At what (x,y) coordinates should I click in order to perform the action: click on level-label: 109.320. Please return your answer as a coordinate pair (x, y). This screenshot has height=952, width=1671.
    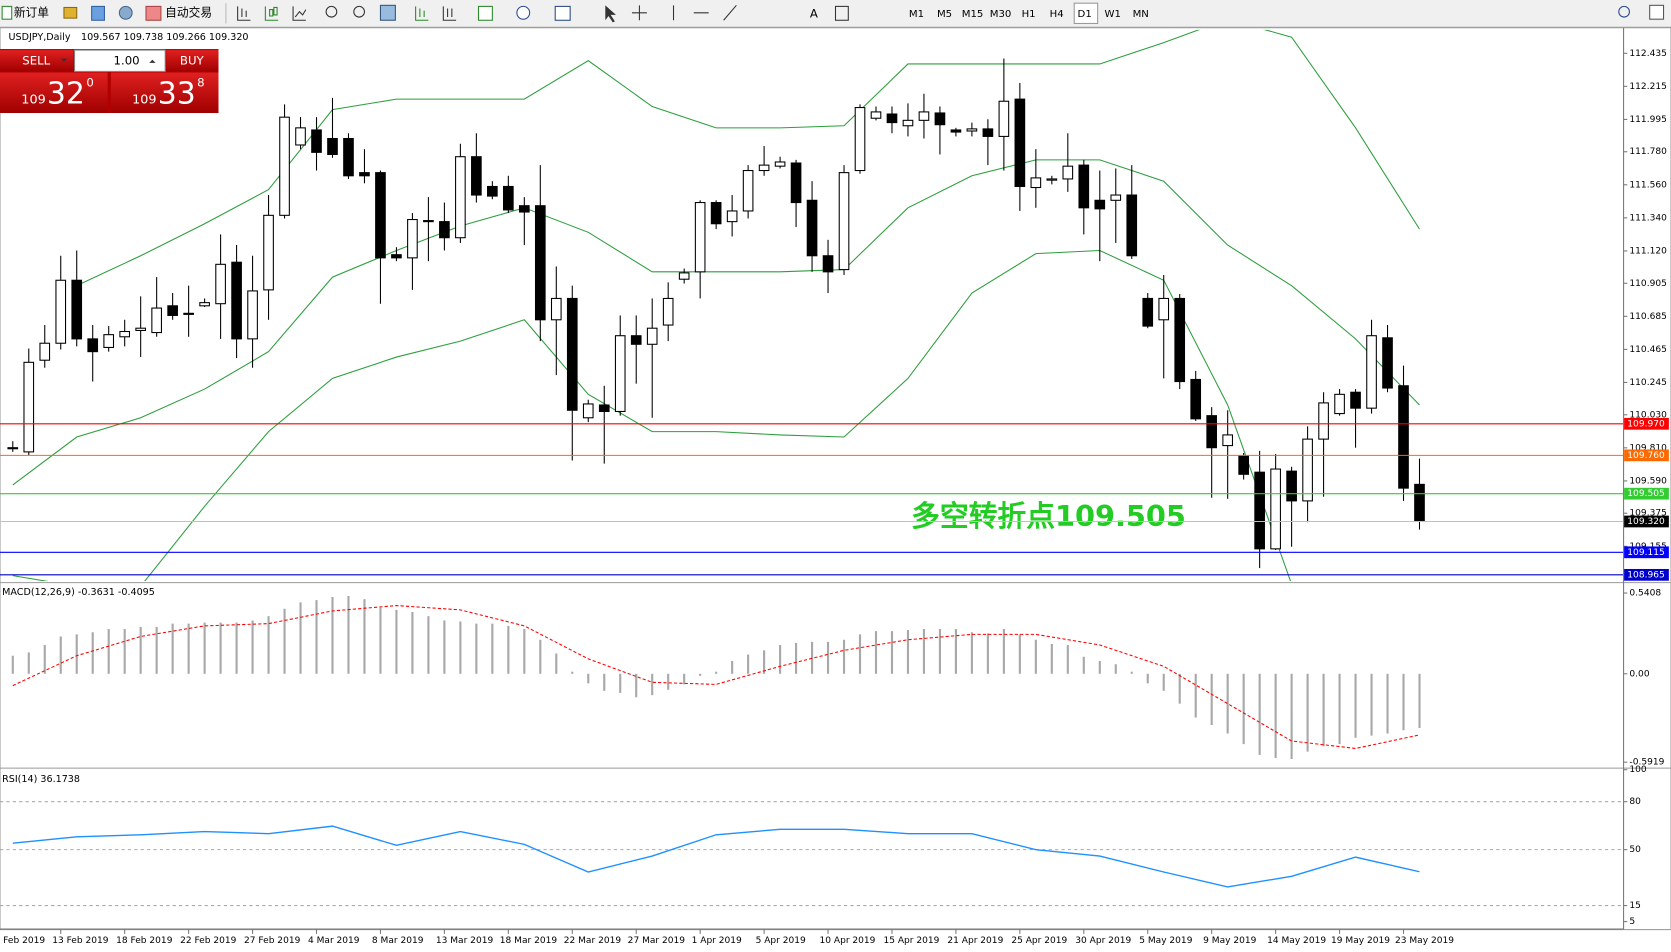
    Looking at the image, I should click on (1646, 522).